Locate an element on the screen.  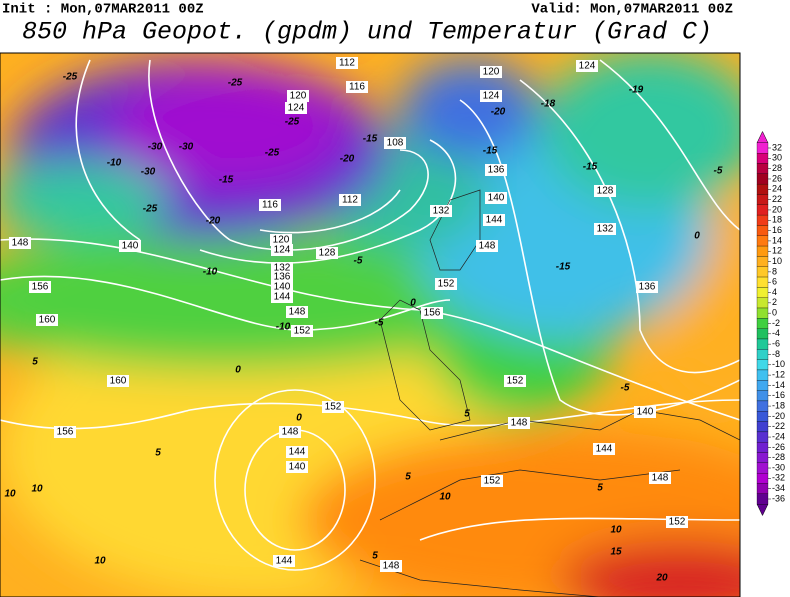
colorbar-label: 4 is located at coordinates (774, 292).